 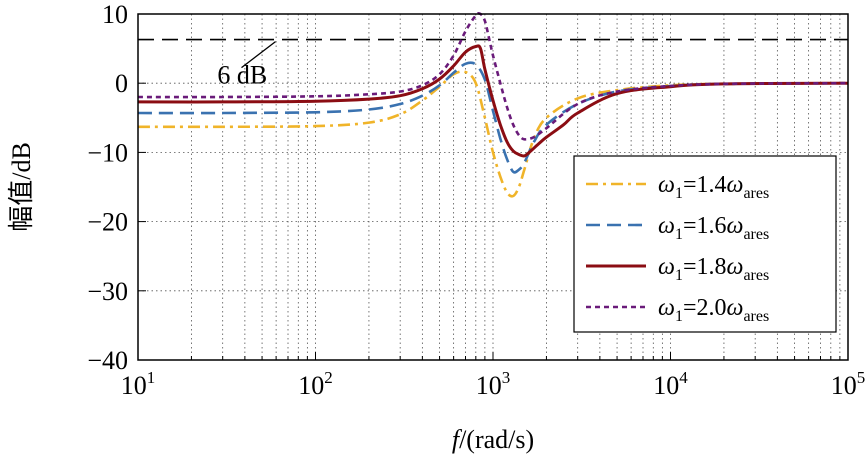 I want to click on reference-label: 6 dB, so click(x=242, y=75).